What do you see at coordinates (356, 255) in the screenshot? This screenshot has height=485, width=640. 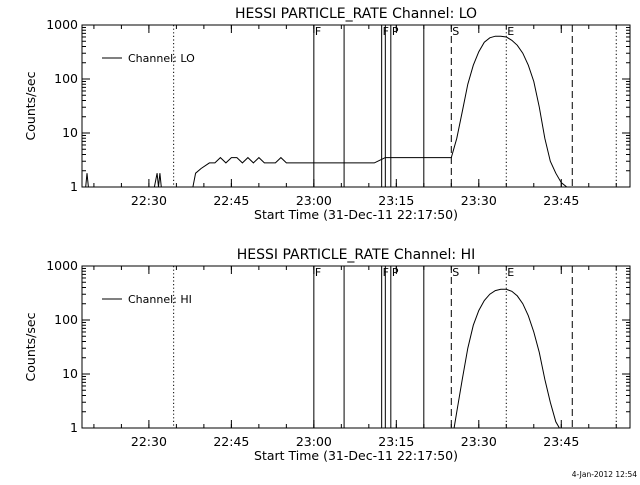 I see `chart-title: HESSI PARTICLE_RATE Channel: HI` at bounding box center [356, 255].